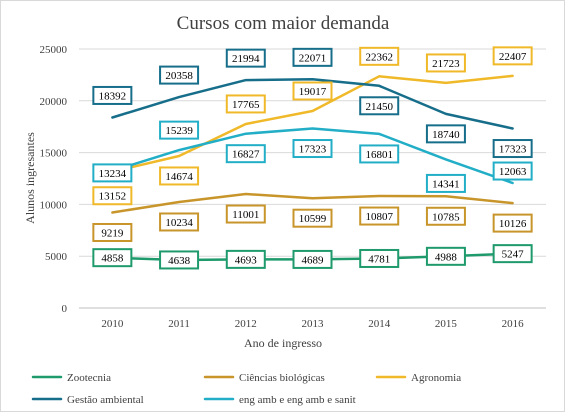 The height and width of the screenshot is (413, 565). I want to click on x-axis-ticks: 2010 2011 2012 2013 2014 2015 2016, so click(312, 324).